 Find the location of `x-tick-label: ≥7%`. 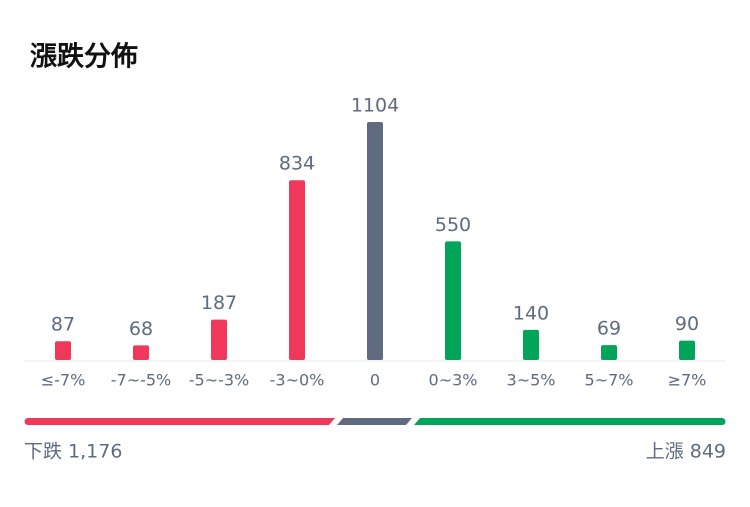

x-tick-label: ≥7% is located at coordinates (687, 380).